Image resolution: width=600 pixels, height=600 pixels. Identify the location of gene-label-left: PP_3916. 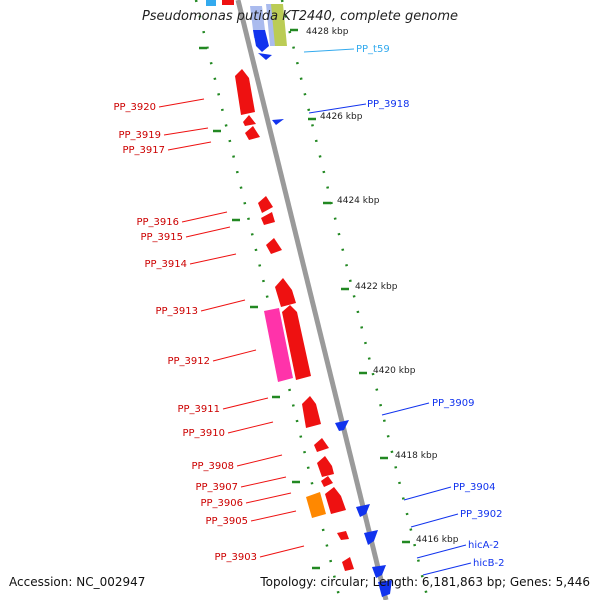
(157, 222).